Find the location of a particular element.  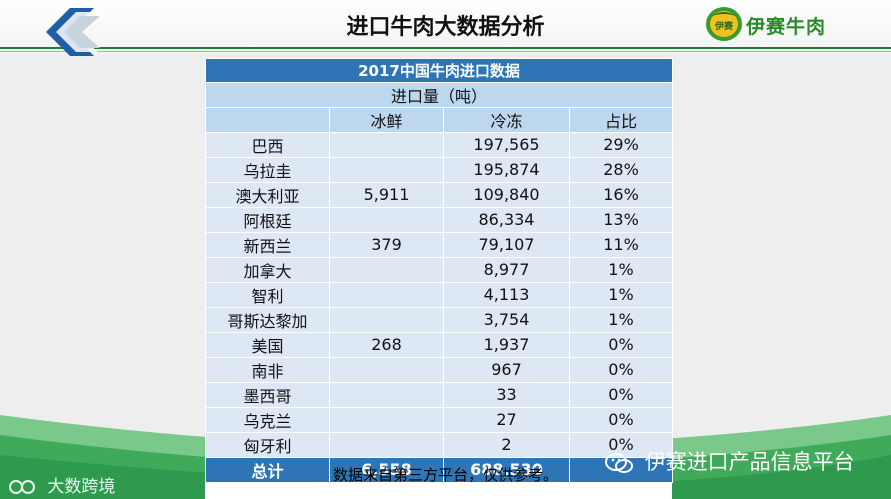

watermark-right-text: 伊赛进口产品信息平台 is located at coordinates (749, 462).